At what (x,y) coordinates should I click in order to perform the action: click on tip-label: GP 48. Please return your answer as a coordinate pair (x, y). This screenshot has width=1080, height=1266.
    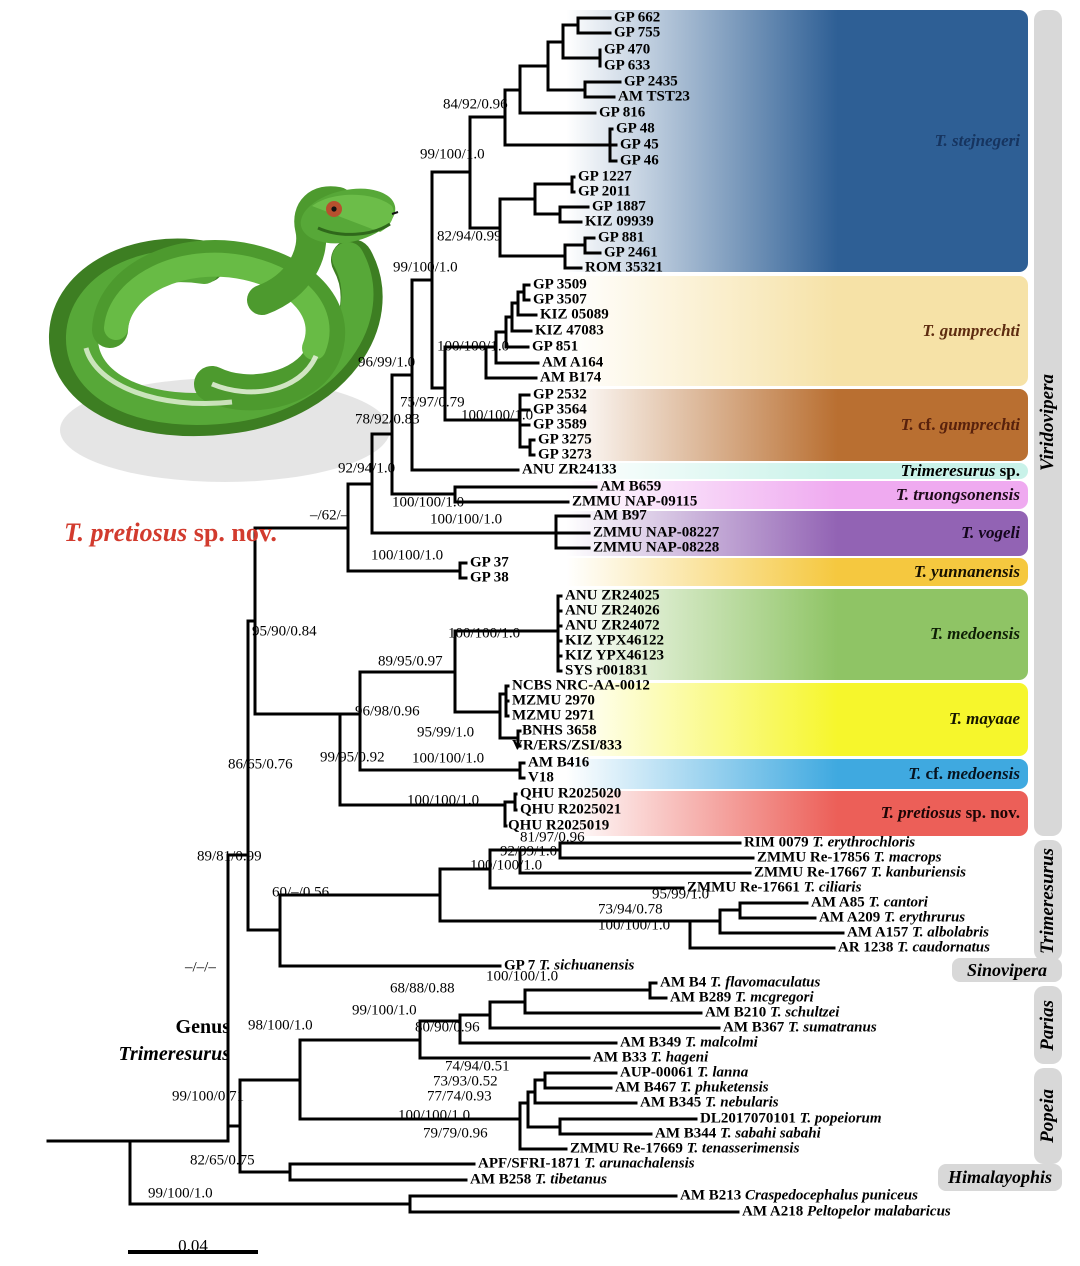
    Looking at the image, I should click on (635, 128).